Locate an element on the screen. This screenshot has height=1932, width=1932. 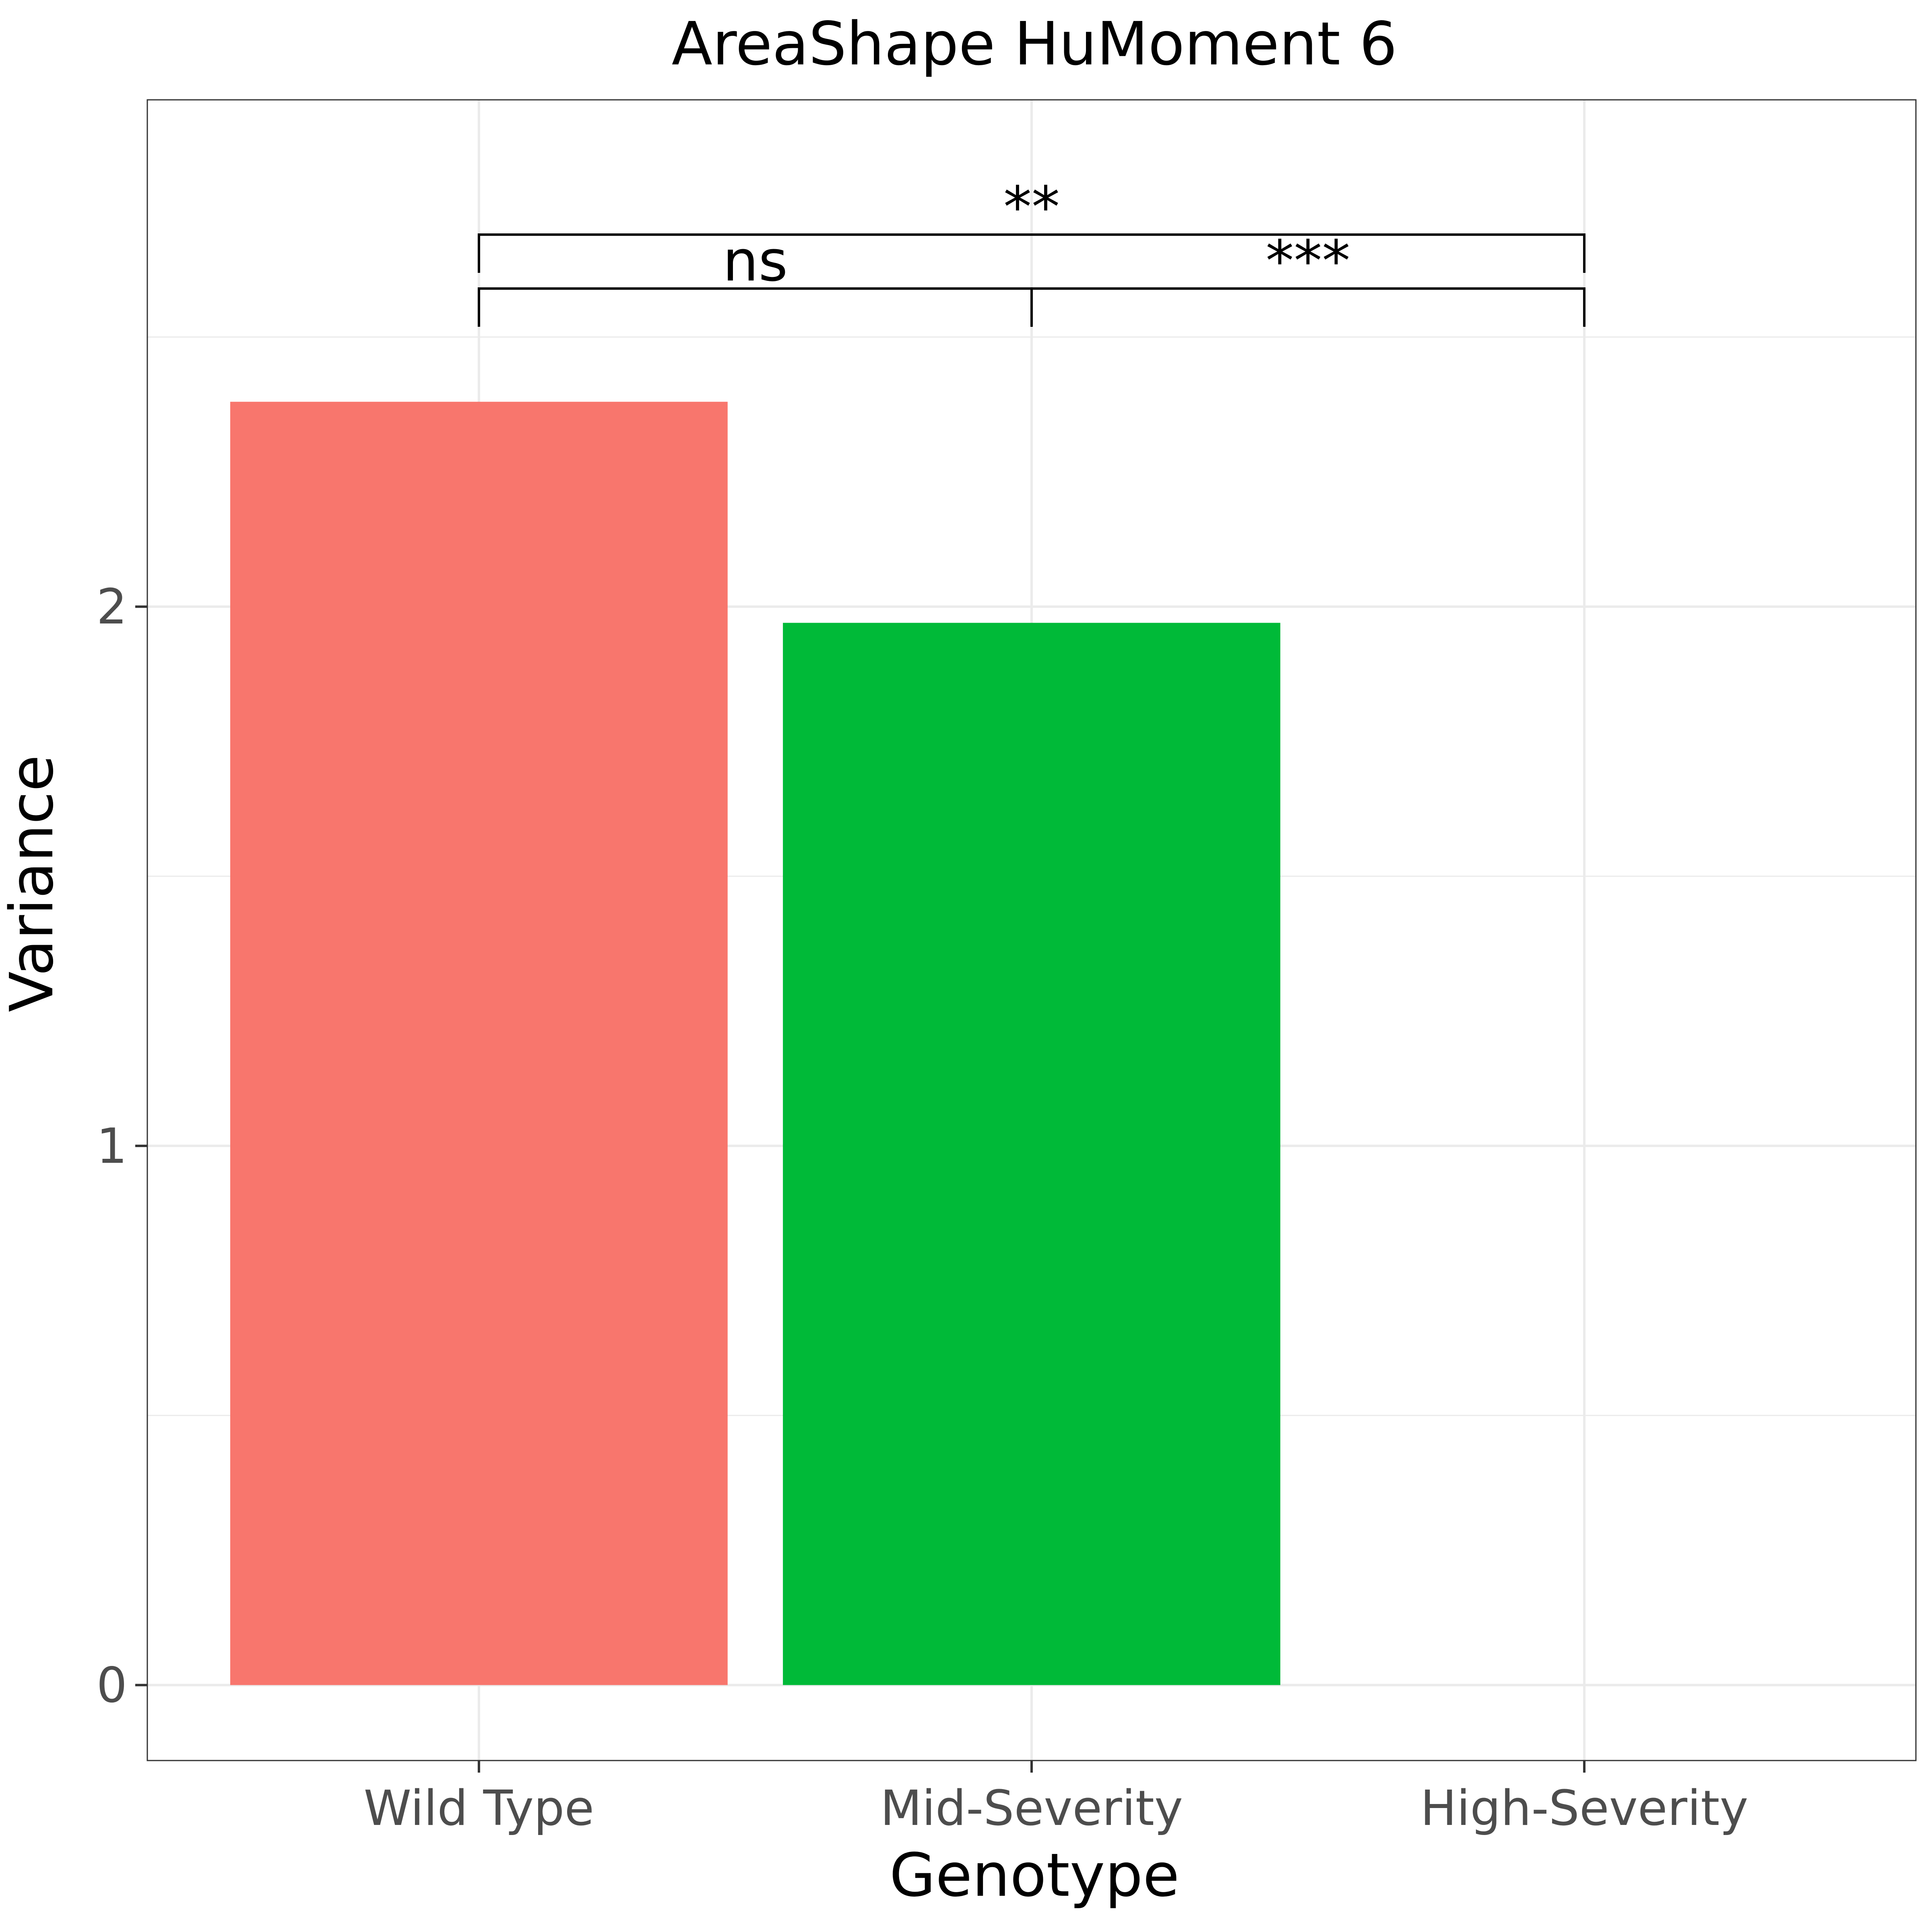
x-axis: Wild Type Mid-Severity High-Severity is located at coordinates (1056, 1799).